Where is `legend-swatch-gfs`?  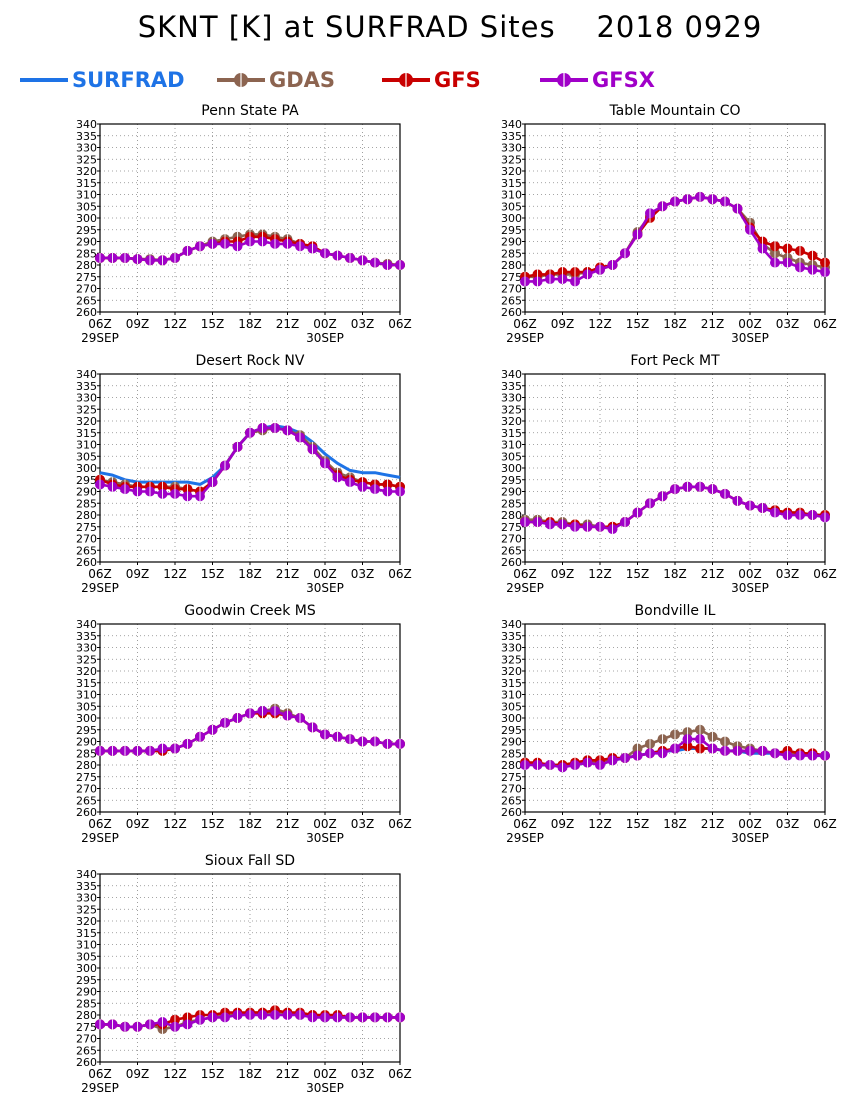 legend-swatch-gfs is located at coordinates (406, 80).